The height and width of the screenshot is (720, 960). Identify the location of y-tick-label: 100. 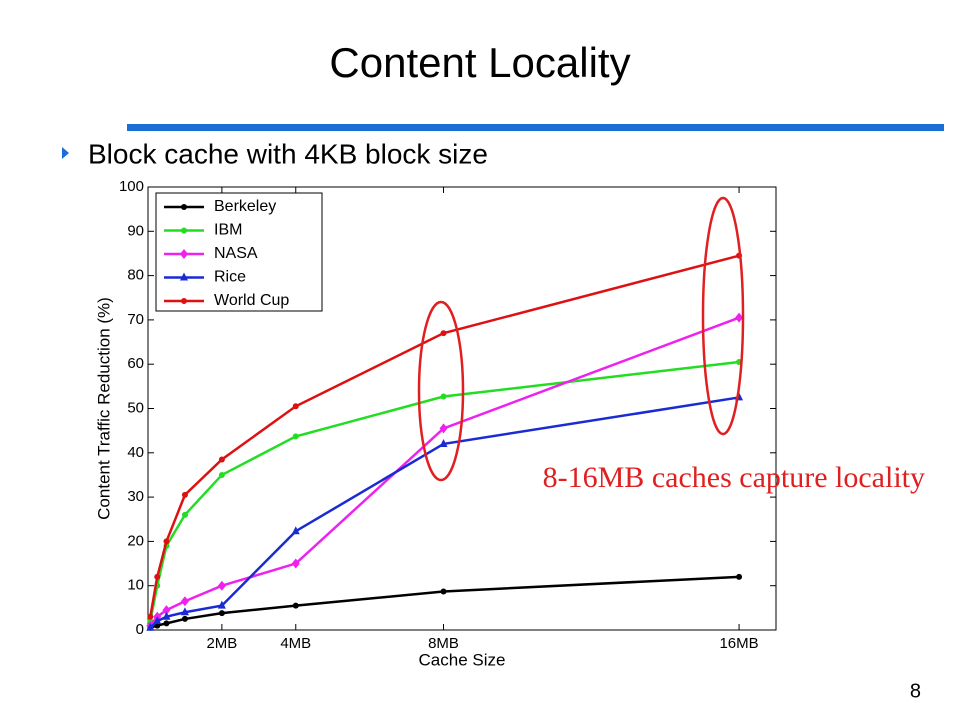
(131, 186).